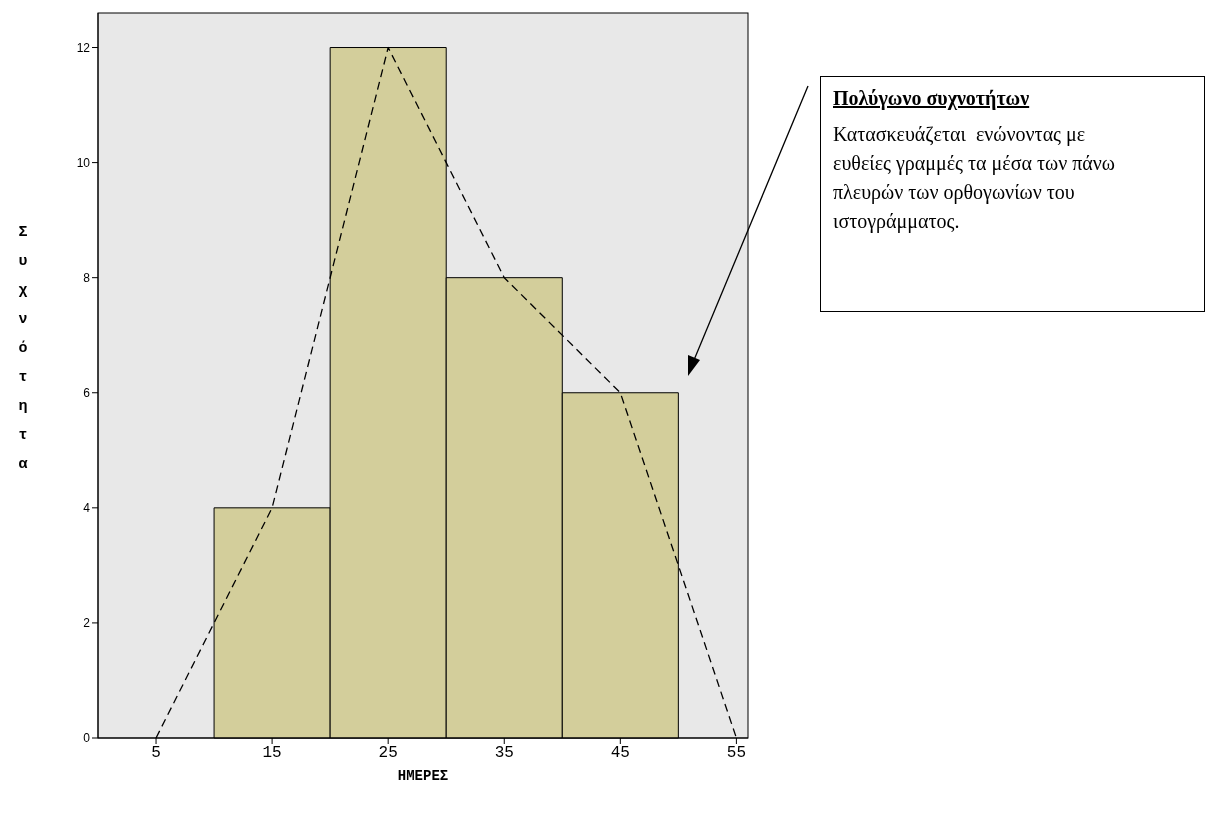 Image resolution: width=1220 pixels, height=816 pixels. Describe the element at coordinates (87, 393) in the screenshot. I see `y-tick-label: 6` at that location.